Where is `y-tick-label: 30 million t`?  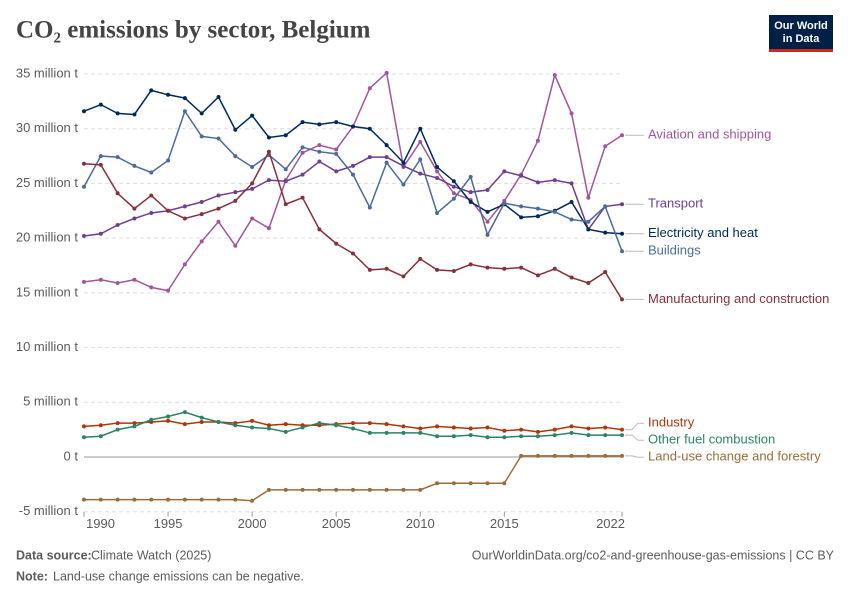
y-tick-label: 30 million t is located at coordinates (47, 127).